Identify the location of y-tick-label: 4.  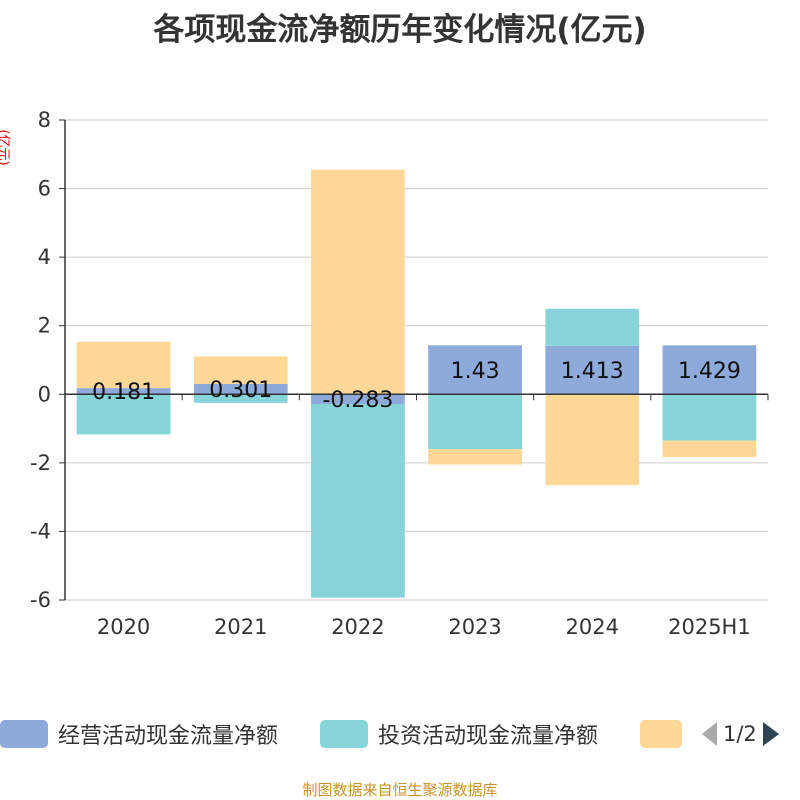
(44, 257).